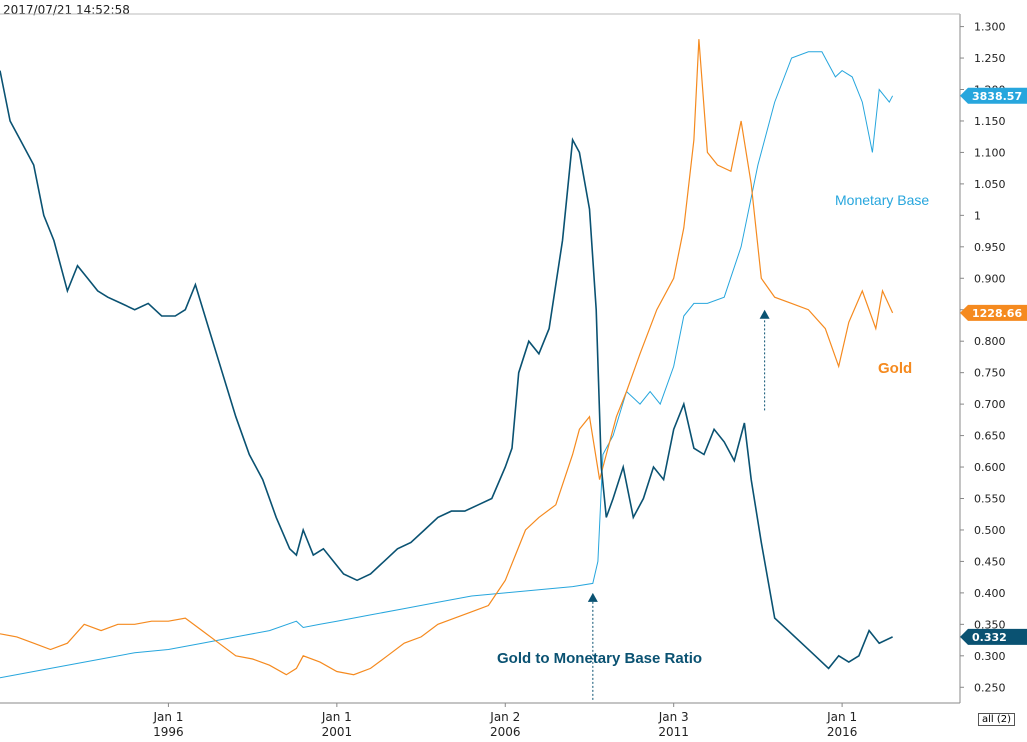 The height and width of the screenshot is (742, 1027). Describe the element at coordinates (990, 152) in the screenshot. I see `y-tick-label: 1.100` at that location.